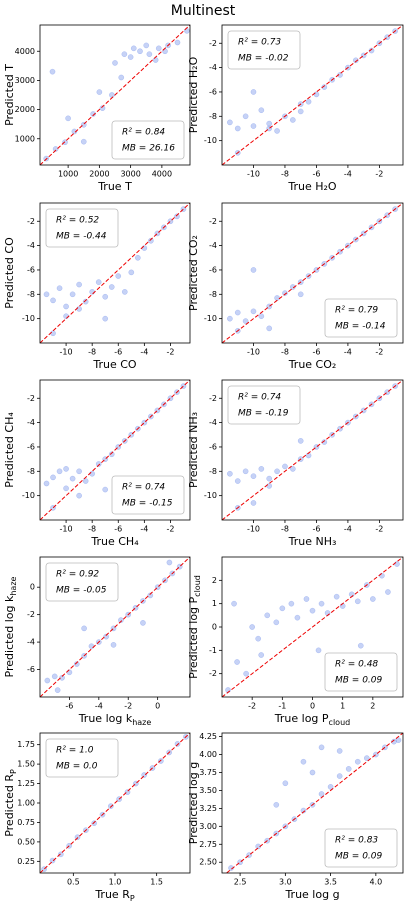  Describe the element at coordinates (193, 803) in the screenshot. I see `ylabel: Predicted log g` at that location.